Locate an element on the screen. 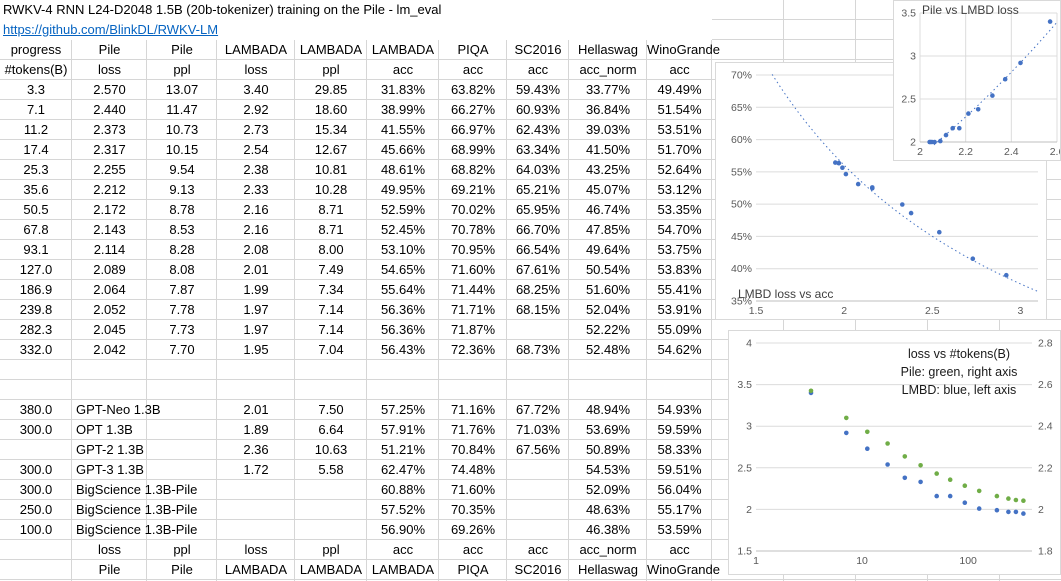 This screenshot has width=1061, height=581. pile-ppl: 8.08 is located at coordinates (182, 269).